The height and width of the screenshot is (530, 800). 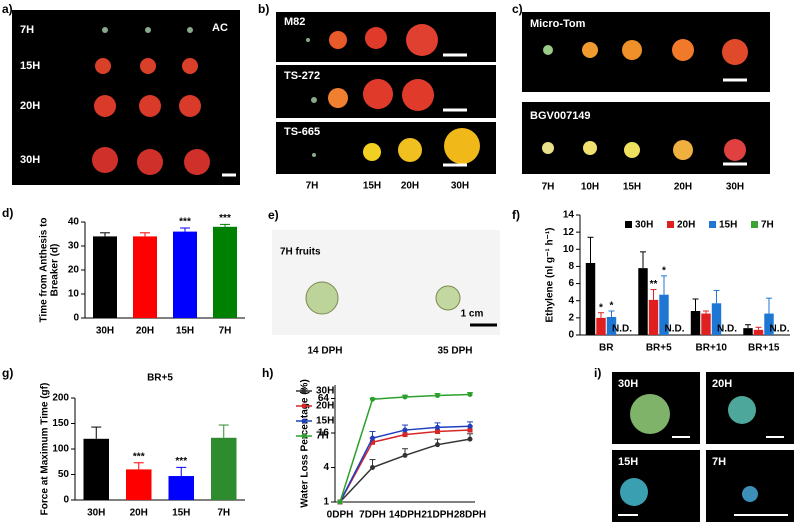 I want to click on cultivar-label: BGV007149, so click(x=560, y=116).